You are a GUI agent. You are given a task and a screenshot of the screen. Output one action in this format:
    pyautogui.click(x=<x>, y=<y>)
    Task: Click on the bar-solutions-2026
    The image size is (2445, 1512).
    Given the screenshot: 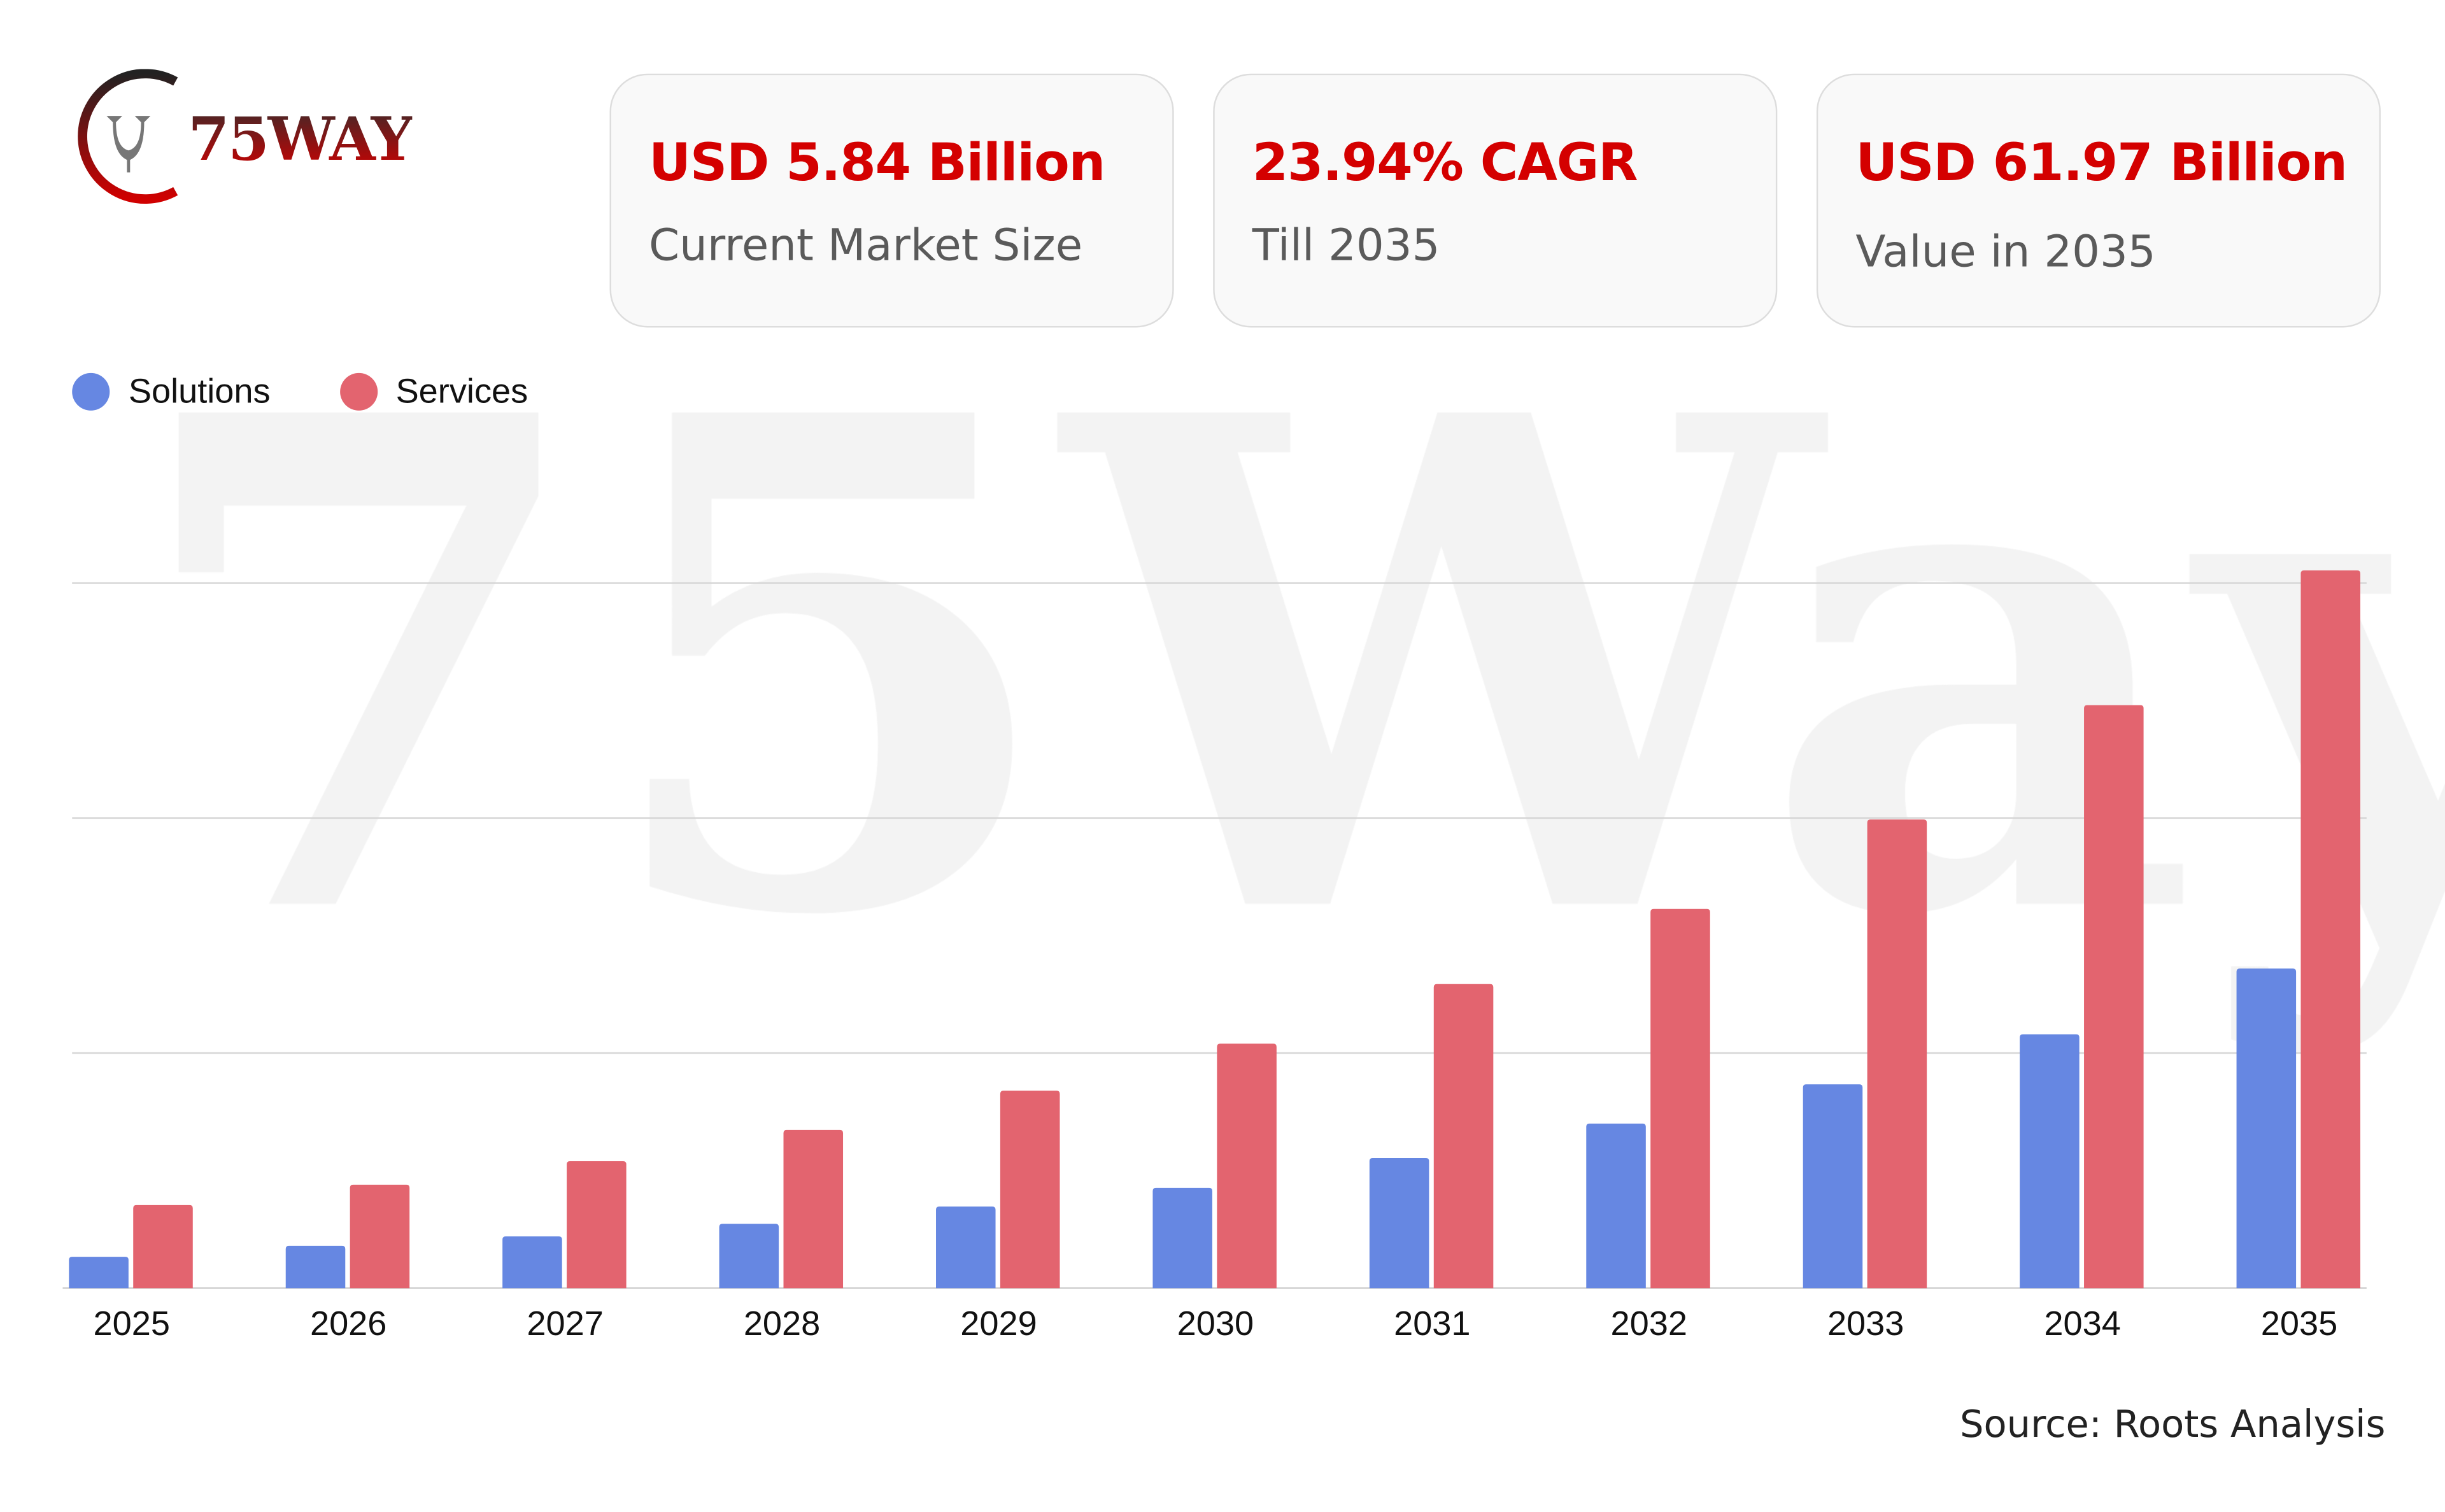 What is the action you would take?
    pyautogui.click(x=315, y=1267)
    